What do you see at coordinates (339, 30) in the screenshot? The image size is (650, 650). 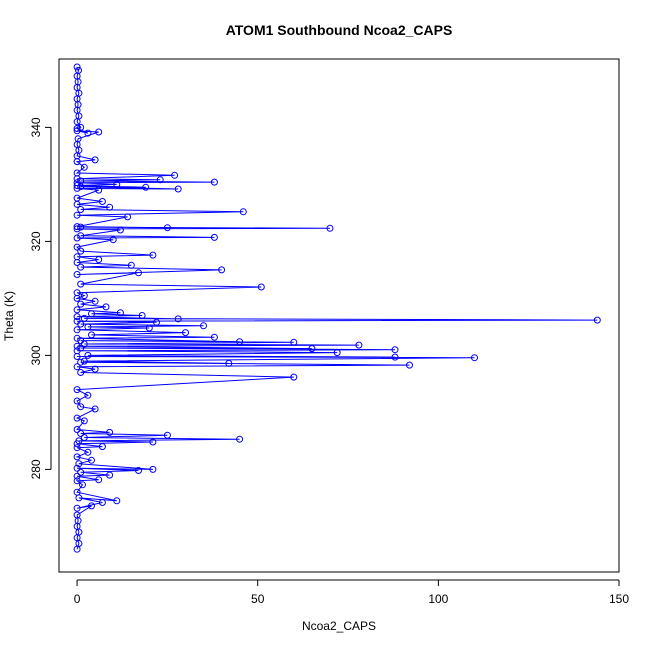 I see `chart-title: ATOM1 Southbound Ncoa2_CAPS` at bounding box center [339, 30].